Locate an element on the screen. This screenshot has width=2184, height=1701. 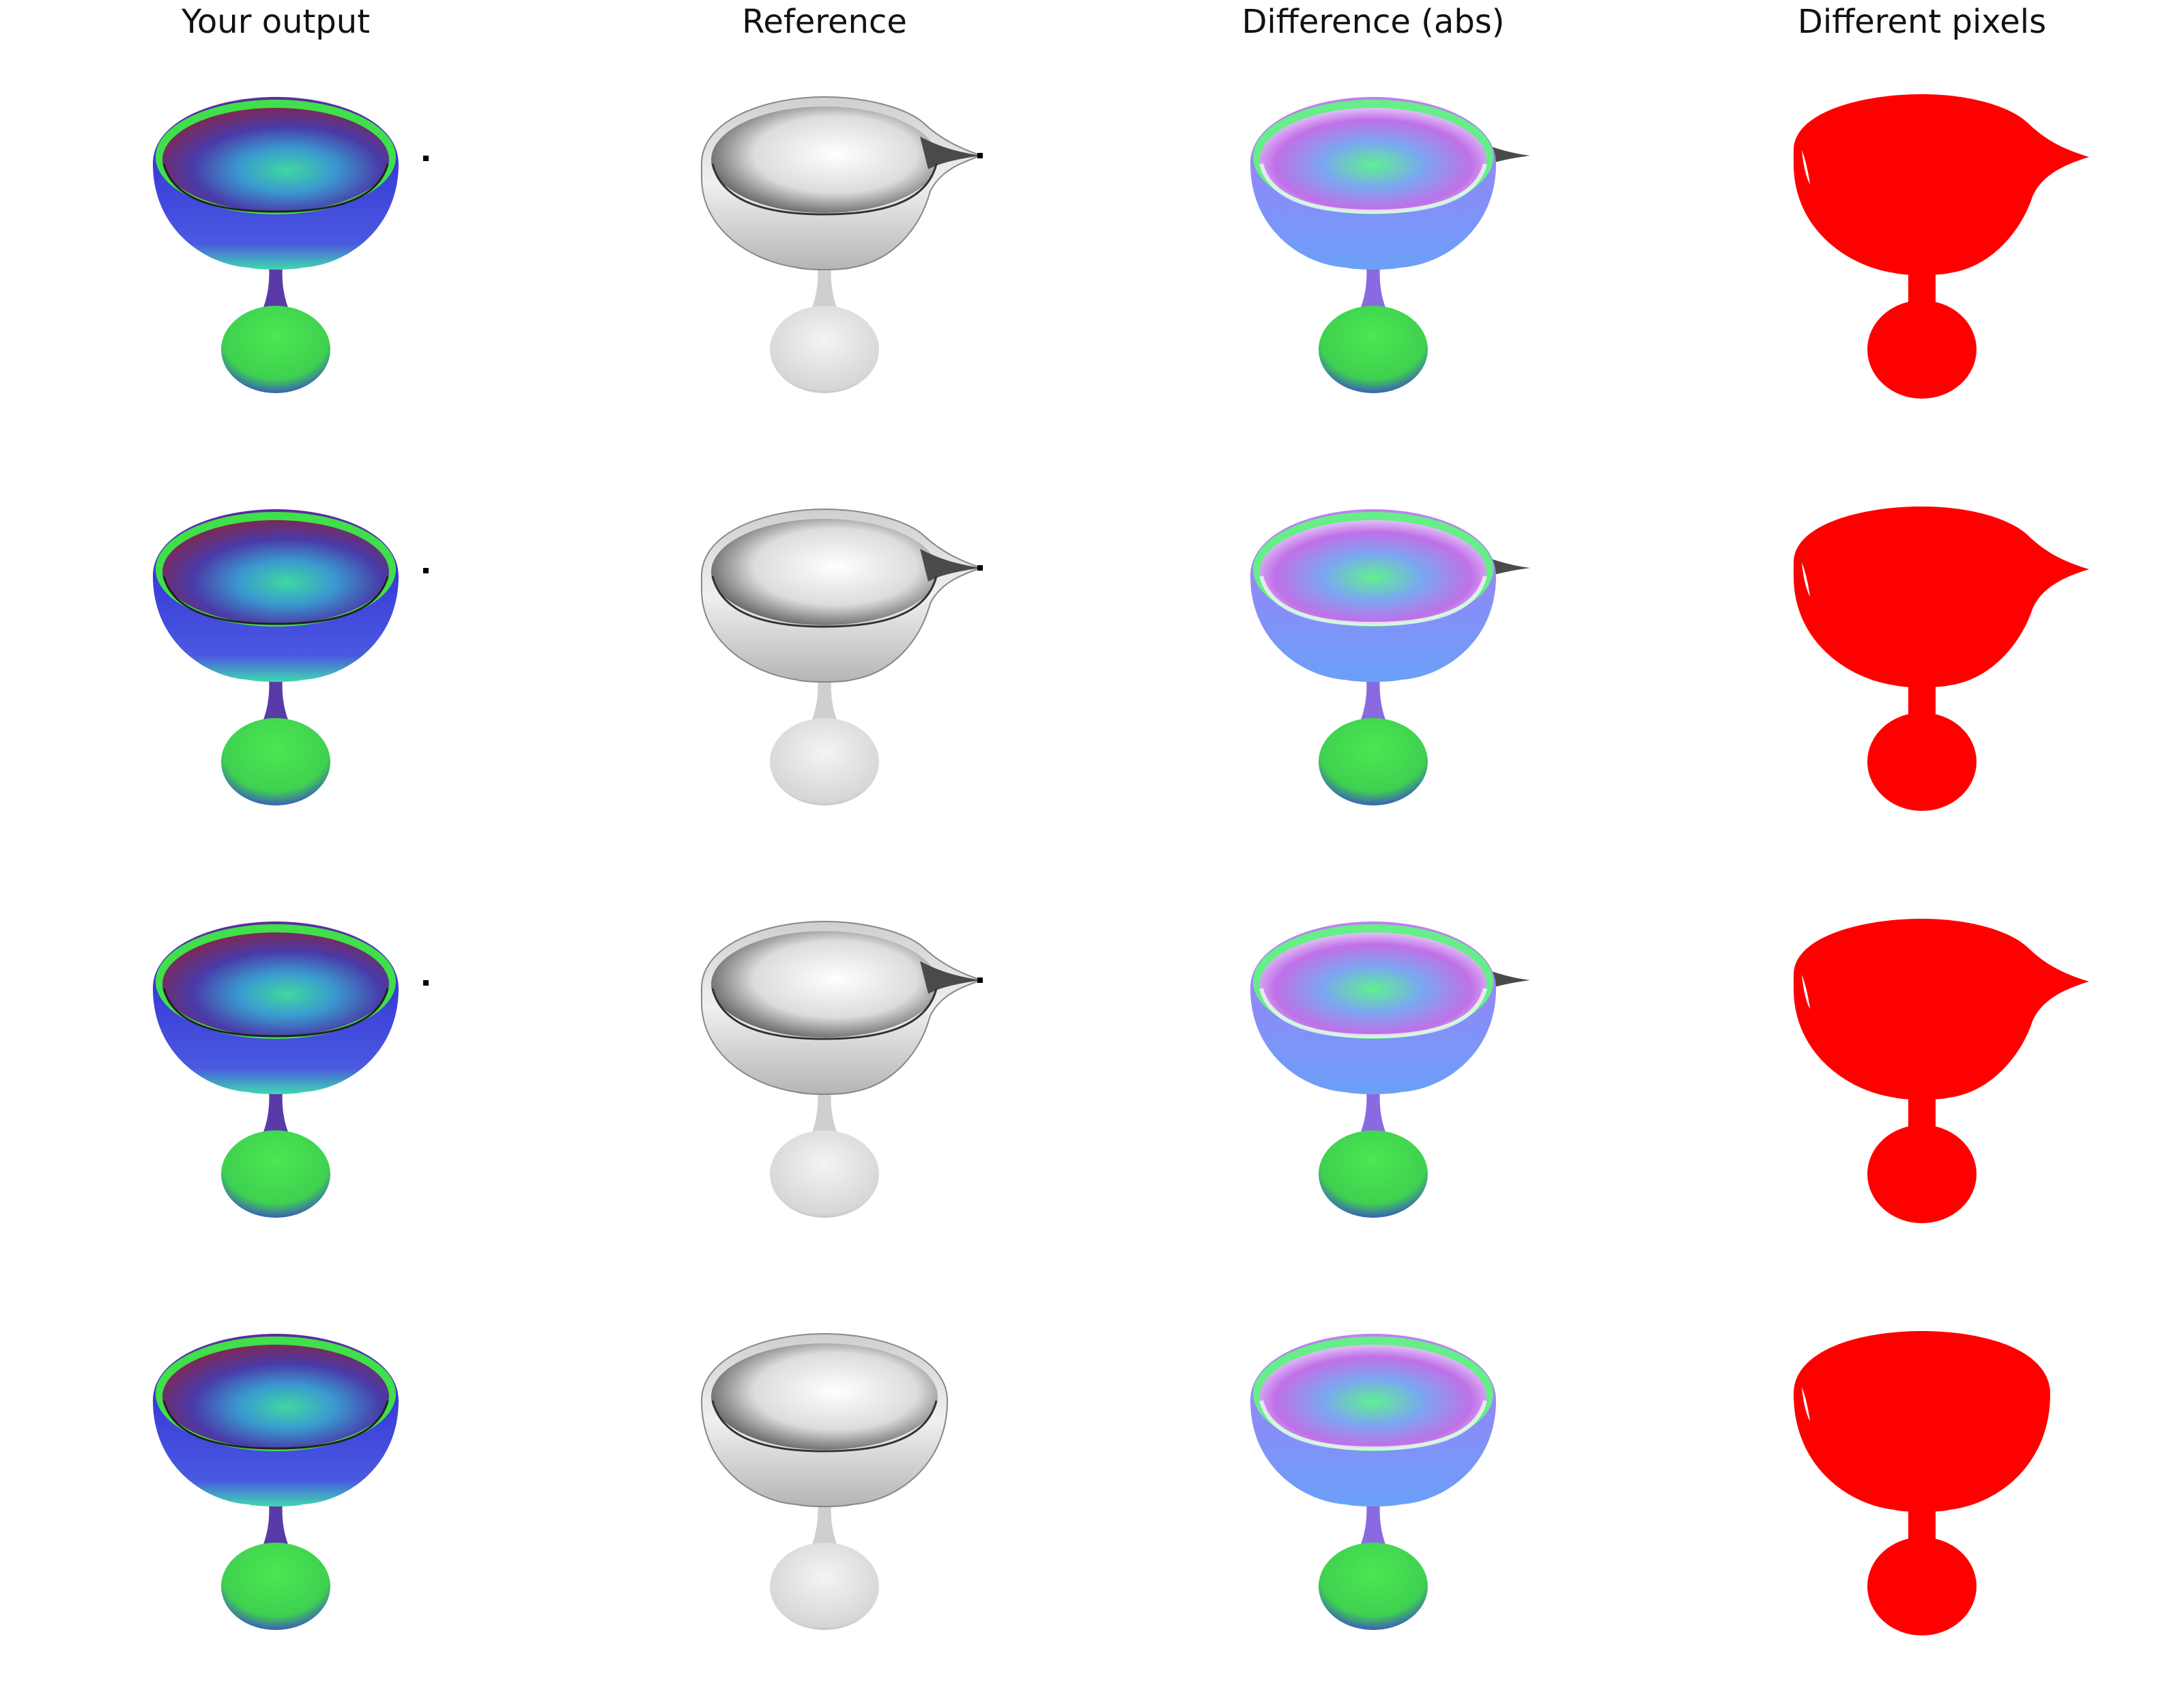
column-title-different-pixels: Different pixels is located at coordinates (1922, 22).